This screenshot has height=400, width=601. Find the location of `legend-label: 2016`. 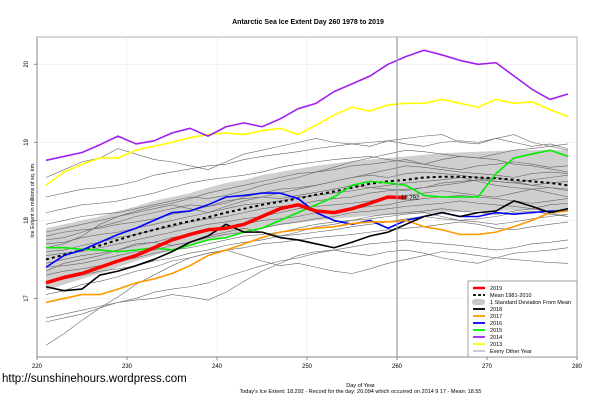

legend-label: 2016 is located at coordinates (496, 324).